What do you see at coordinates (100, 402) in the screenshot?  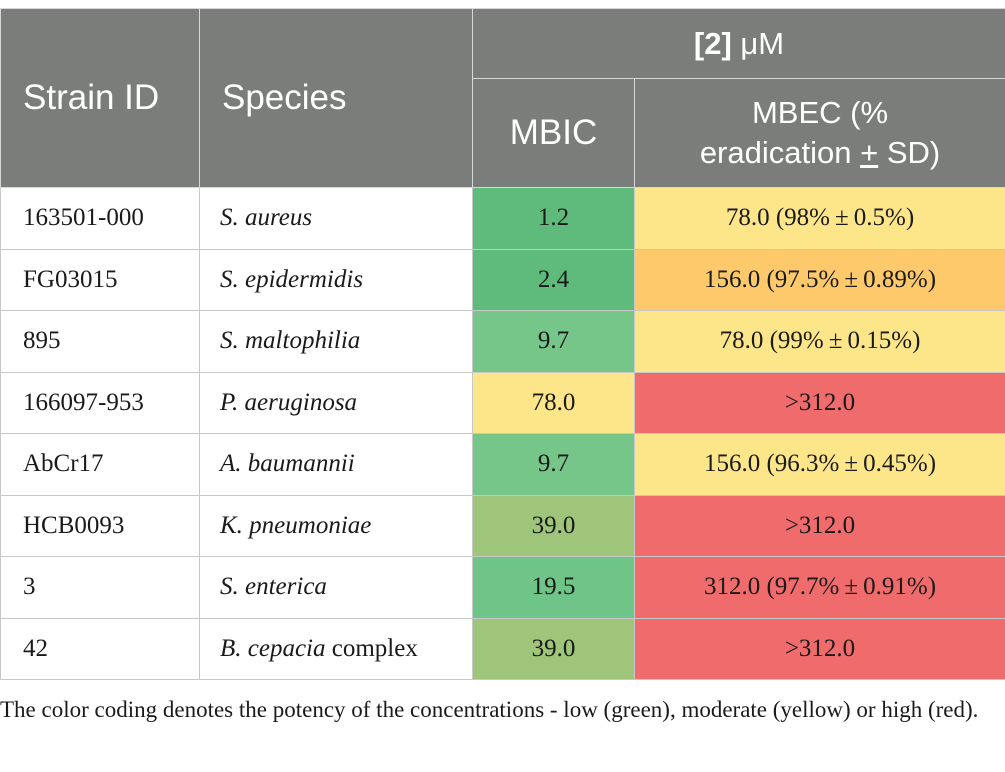 I see `cell-strain-id: 166097-953` at bounding box center [100, 402].